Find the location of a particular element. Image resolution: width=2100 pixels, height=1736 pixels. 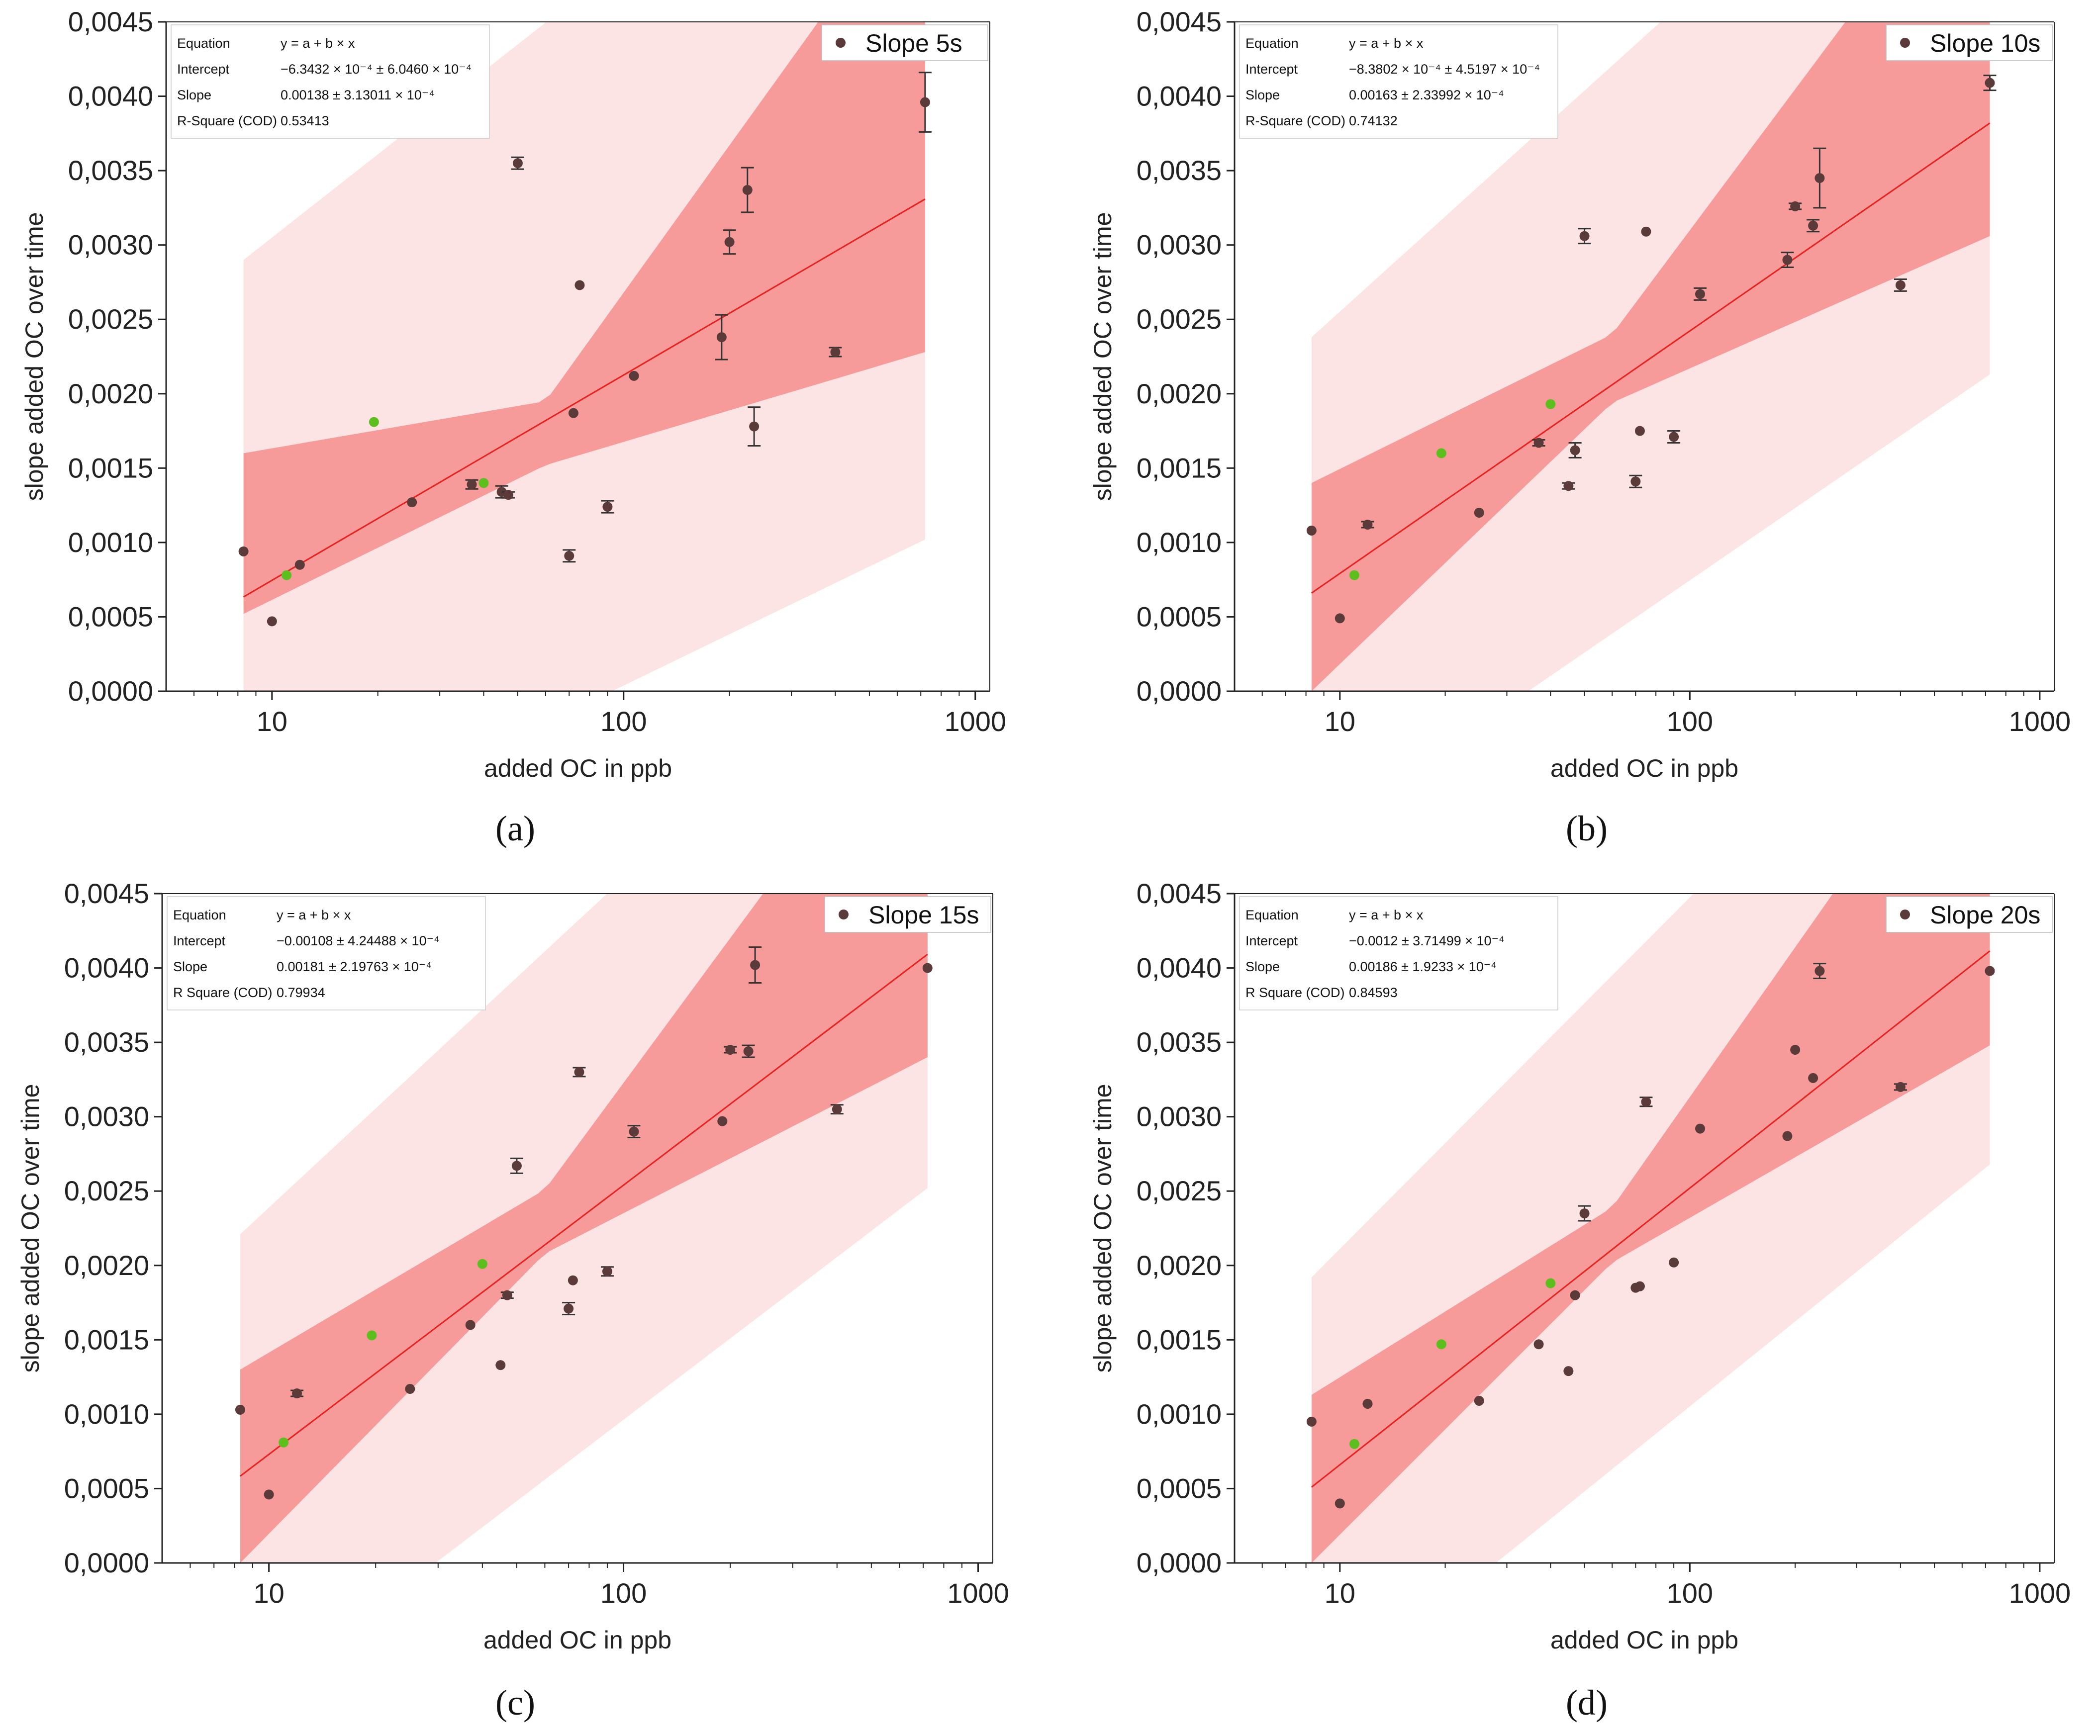

legend-label: Slope 10s is located at coordinates (1985, 43).